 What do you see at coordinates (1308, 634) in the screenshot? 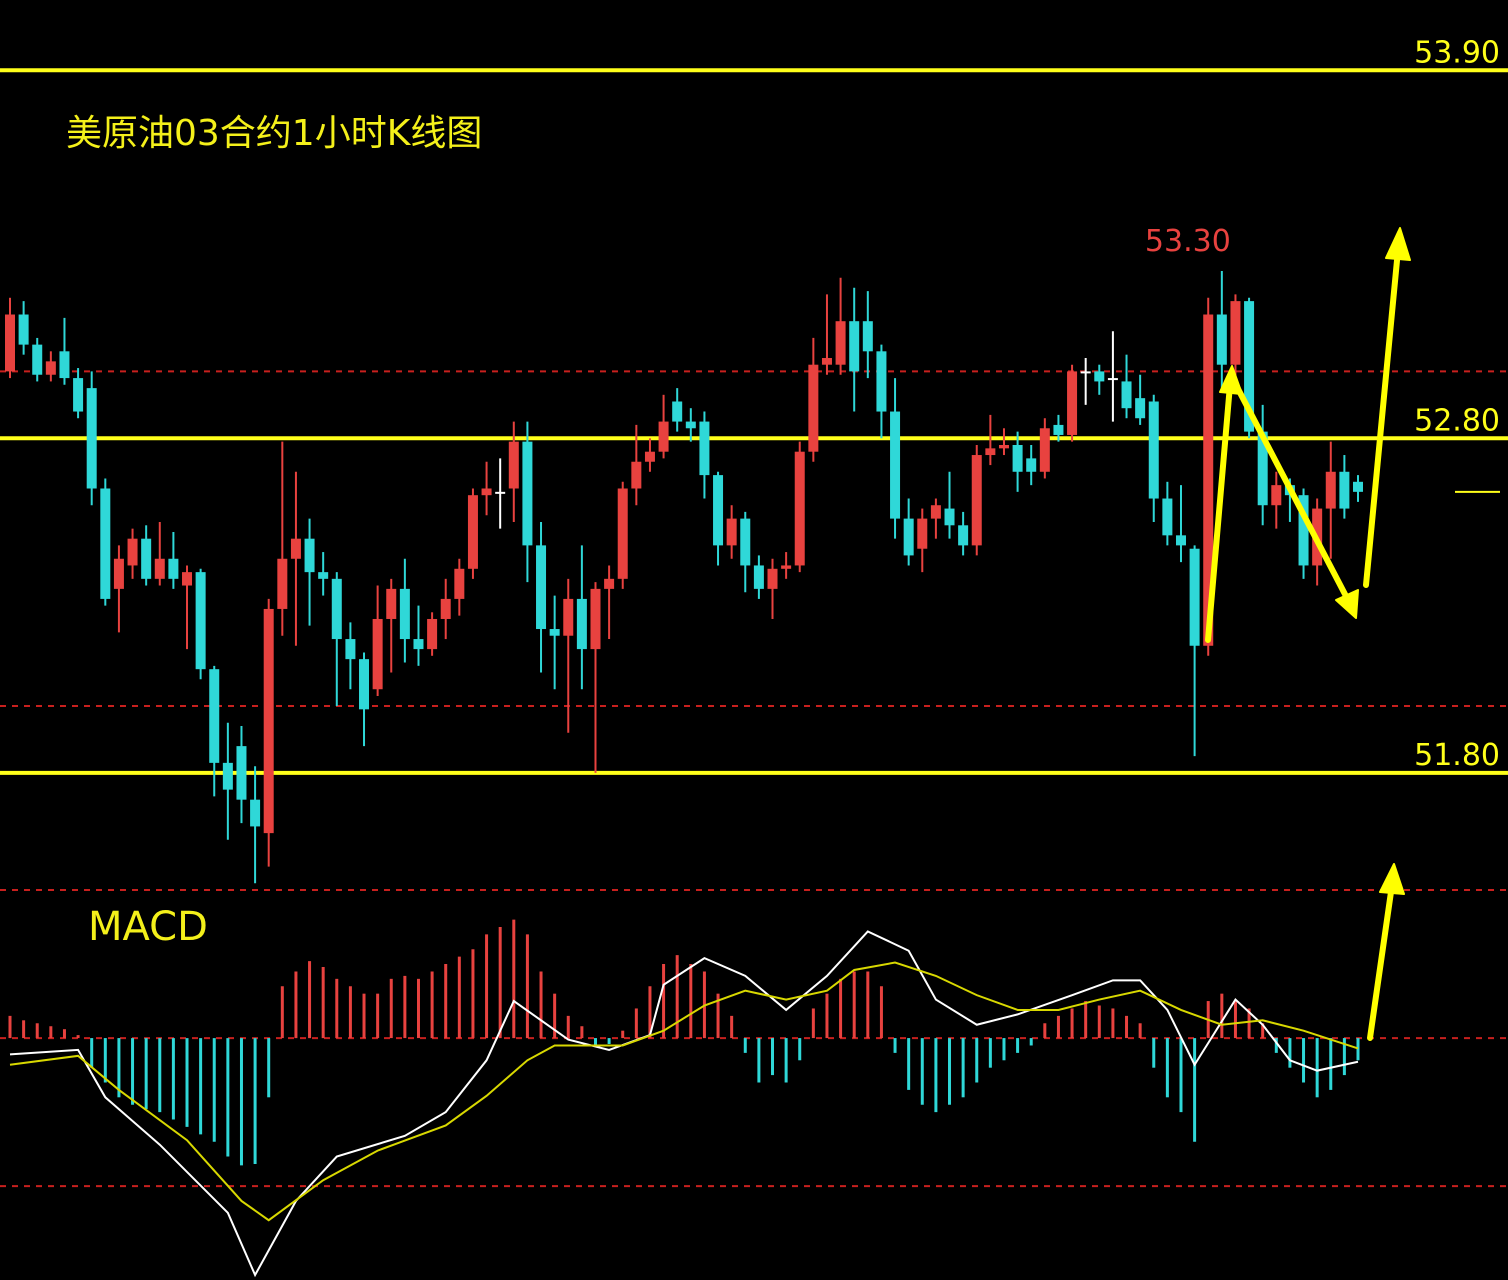
I see `arrows` at bounding box center [1308, 634].